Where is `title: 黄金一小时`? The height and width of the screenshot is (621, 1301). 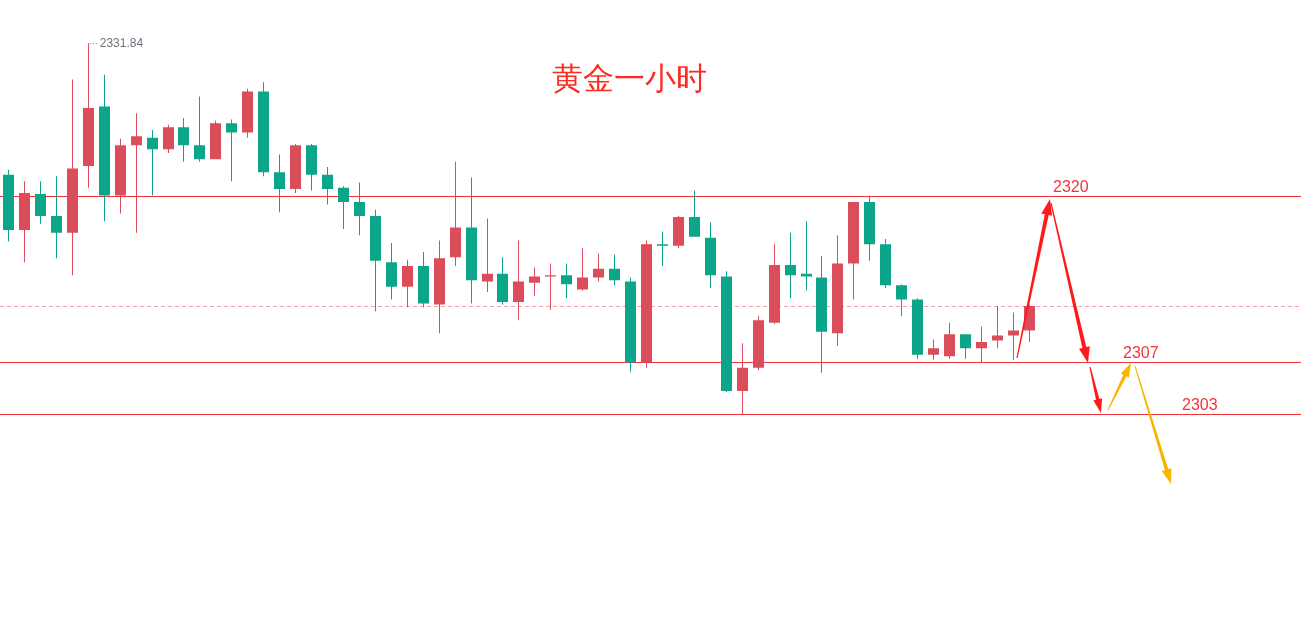 title: 黄金一小时 is located at coordinates (629, 78).